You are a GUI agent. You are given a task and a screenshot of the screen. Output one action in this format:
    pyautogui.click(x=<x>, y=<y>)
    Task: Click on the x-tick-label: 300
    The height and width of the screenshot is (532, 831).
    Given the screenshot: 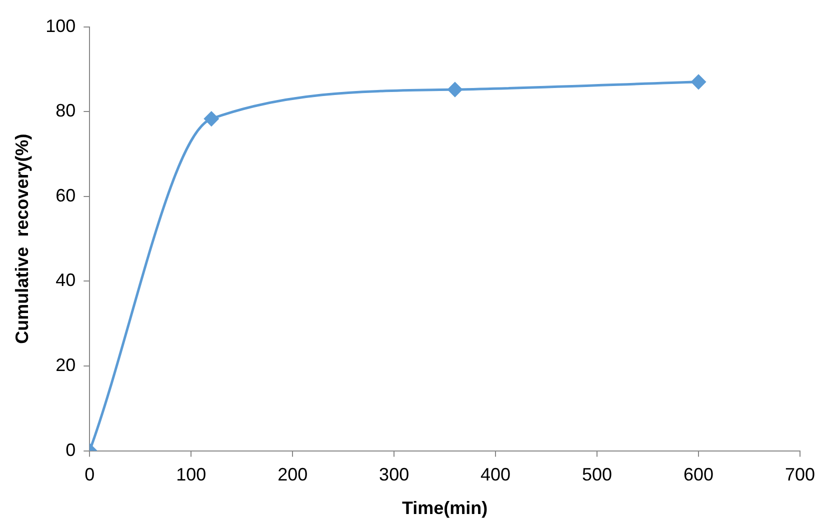 What is the action you would take?
    pyautogui.click(x=394, y=474)
    